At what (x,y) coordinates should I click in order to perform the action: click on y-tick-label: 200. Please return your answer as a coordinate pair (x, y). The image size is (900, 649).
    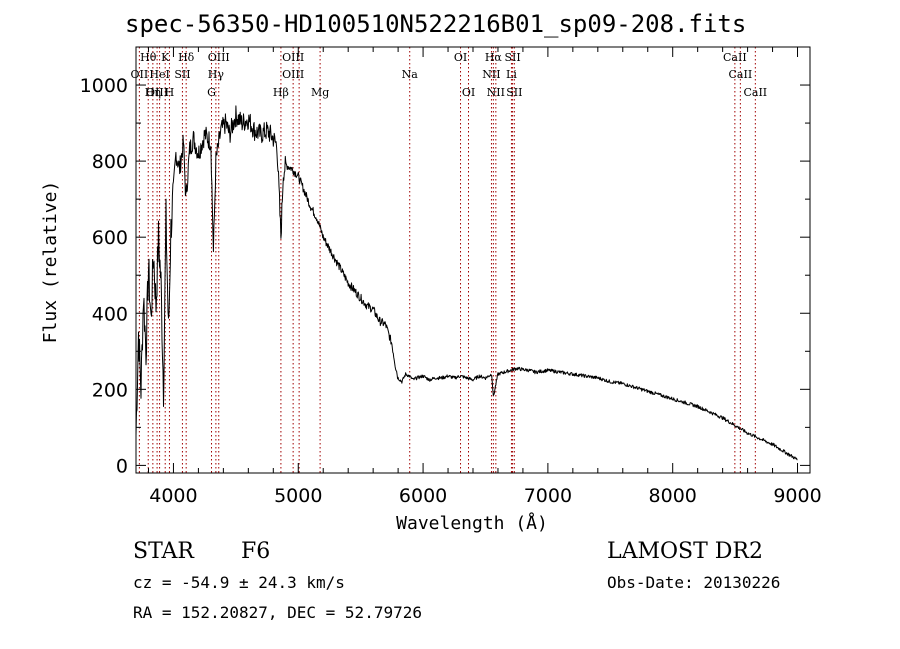
    Looking at the image, I should click on (110, 390).